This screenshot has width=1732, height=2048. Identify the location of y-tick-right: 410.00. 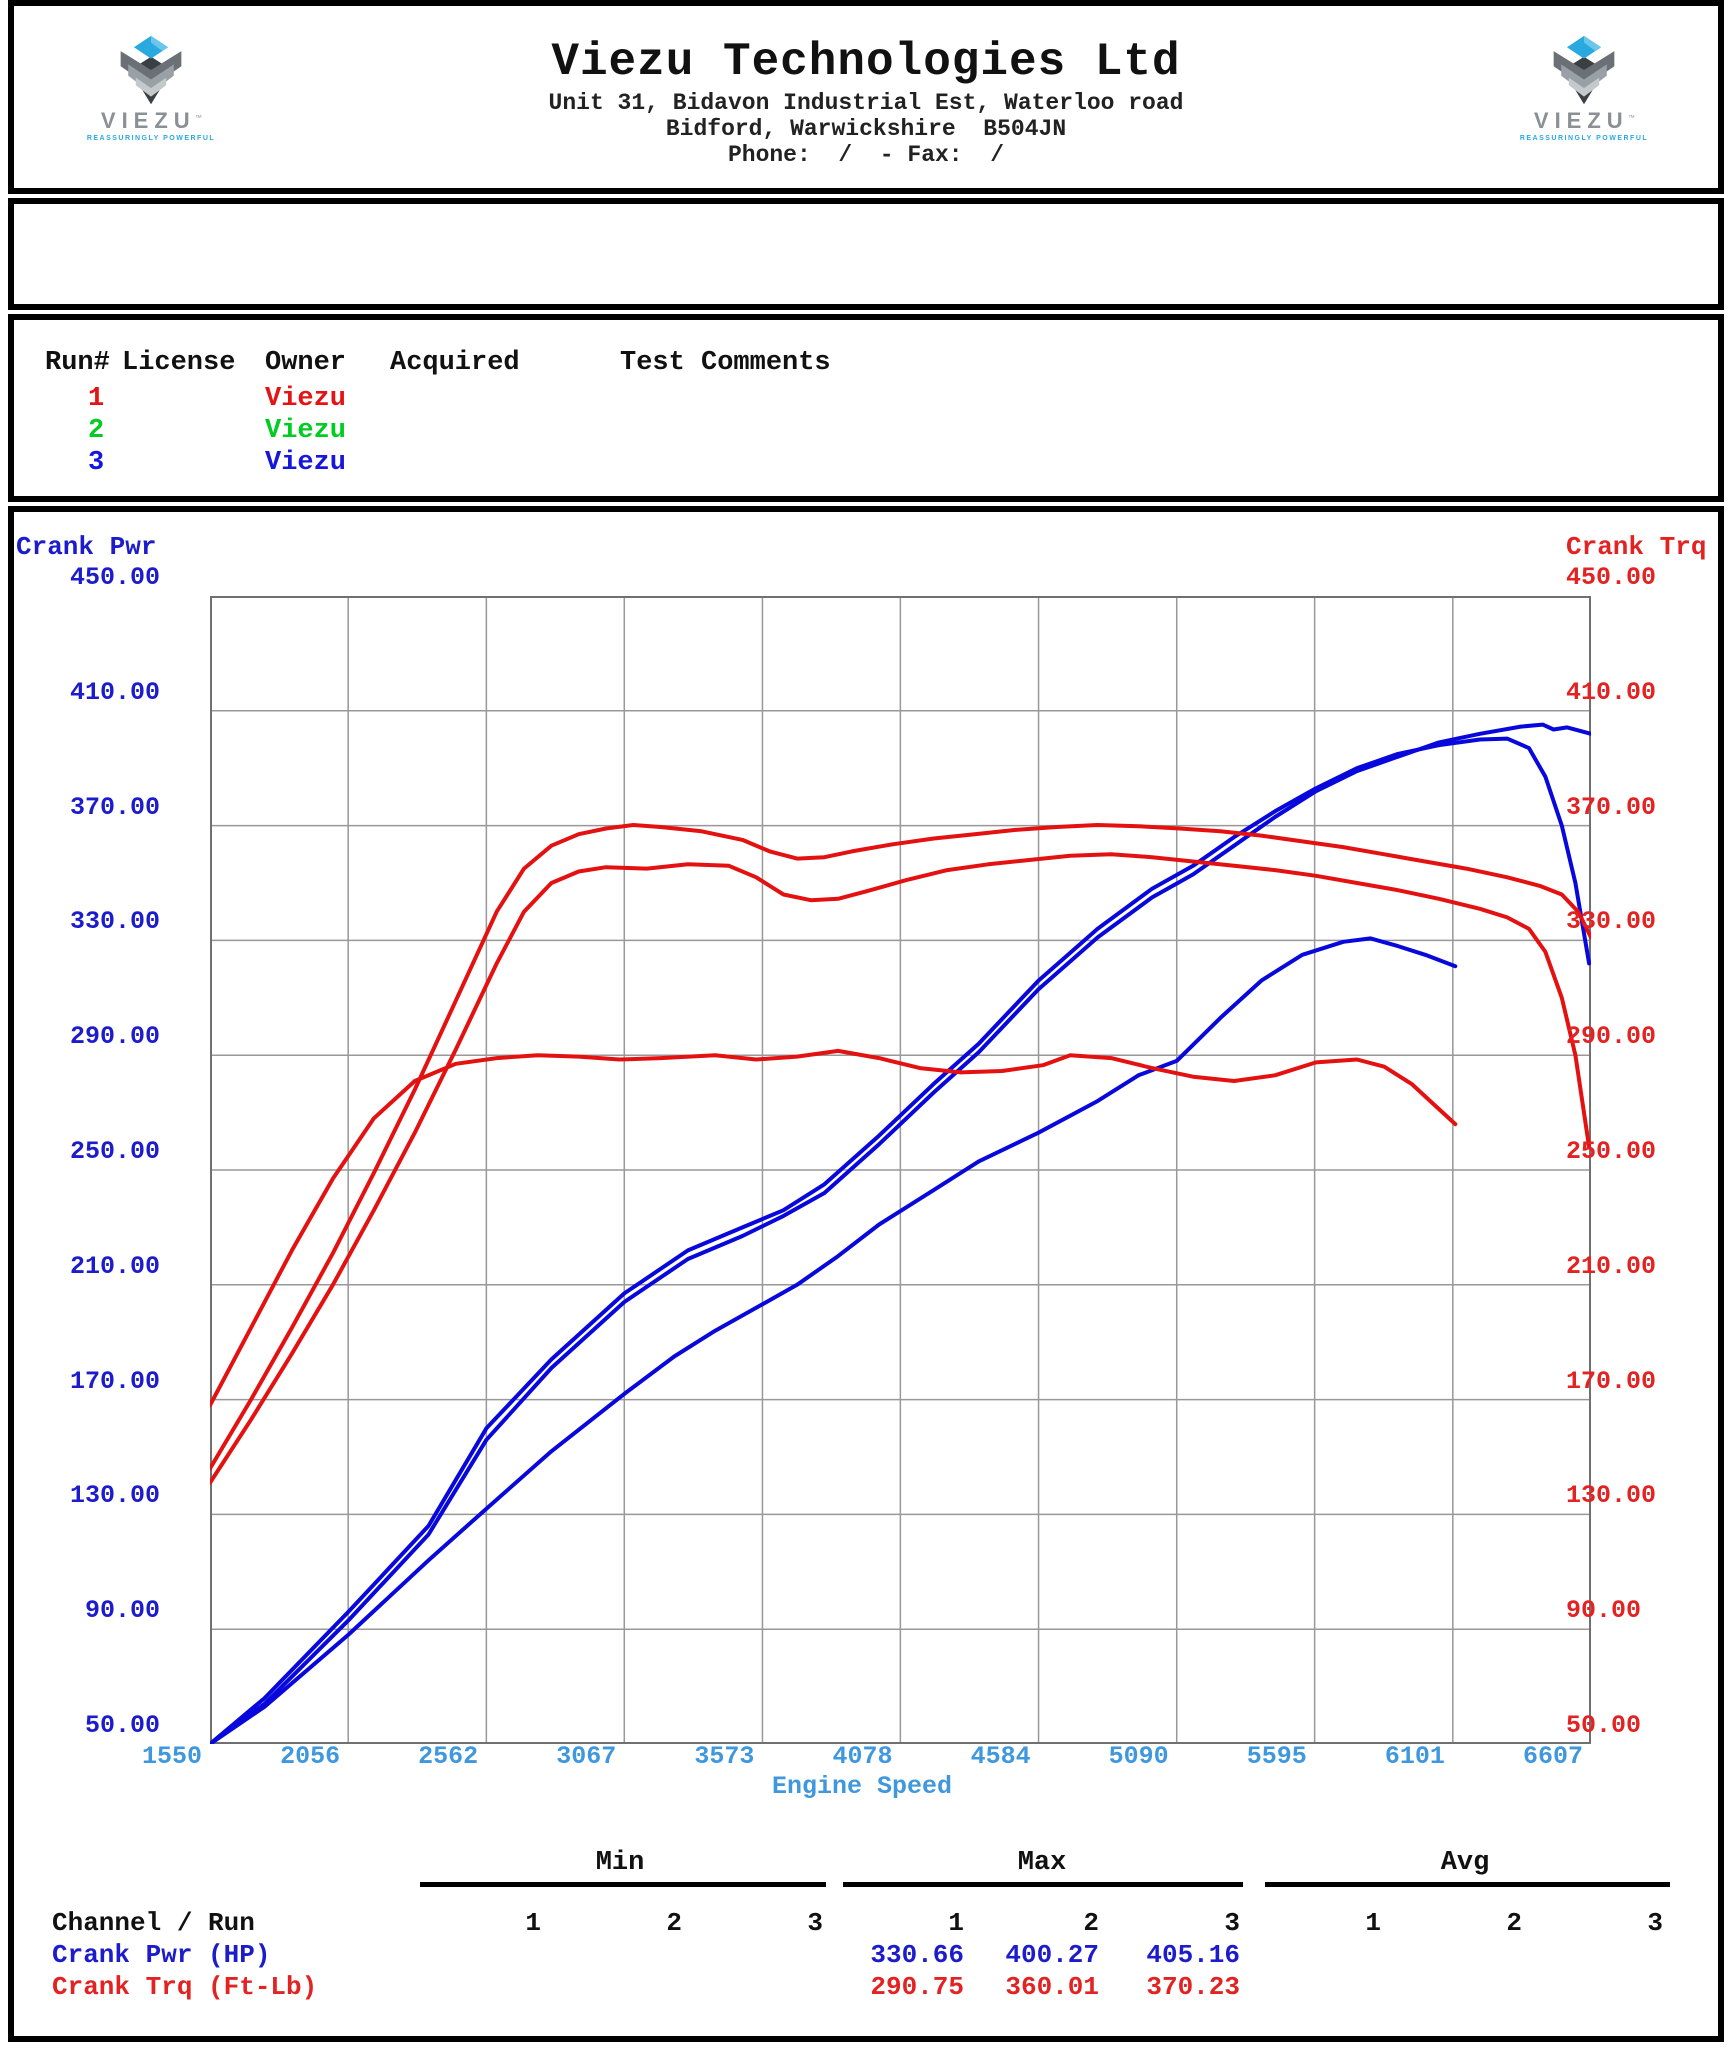
(1611, 692).